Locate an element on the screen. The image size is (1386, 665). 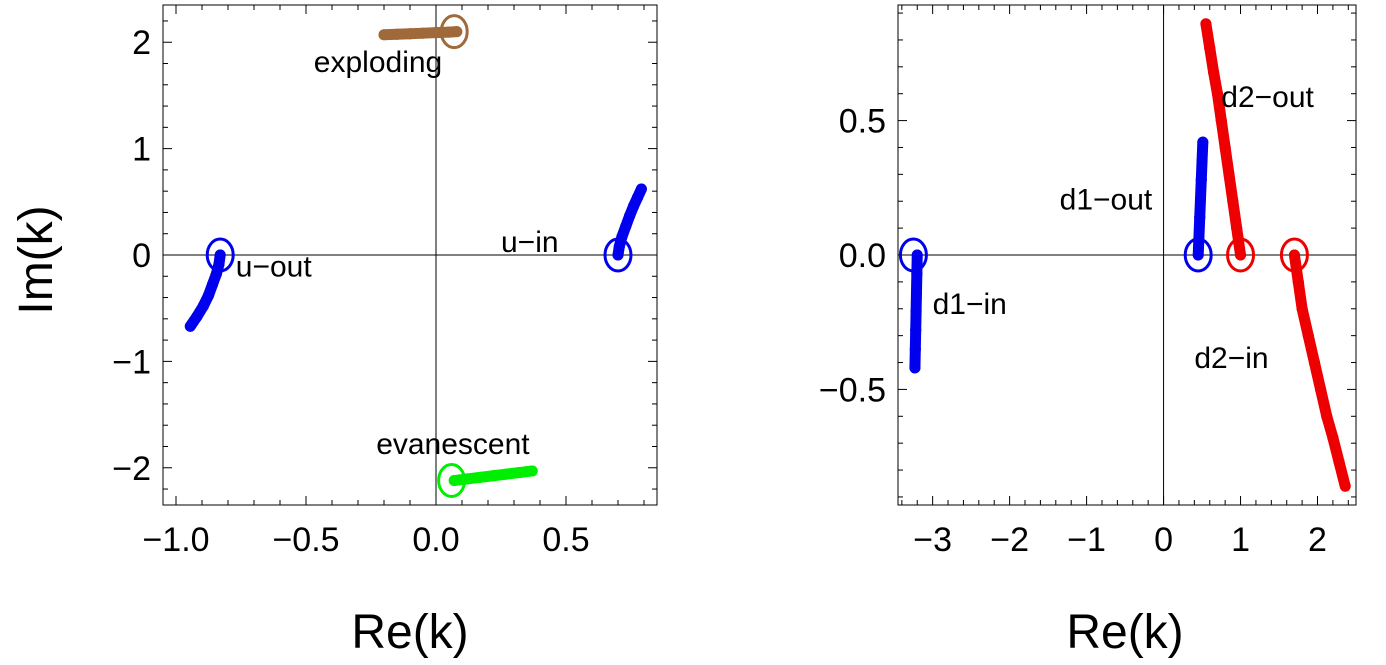
series-annotation: evanescent is located at coordinates (453, 444).